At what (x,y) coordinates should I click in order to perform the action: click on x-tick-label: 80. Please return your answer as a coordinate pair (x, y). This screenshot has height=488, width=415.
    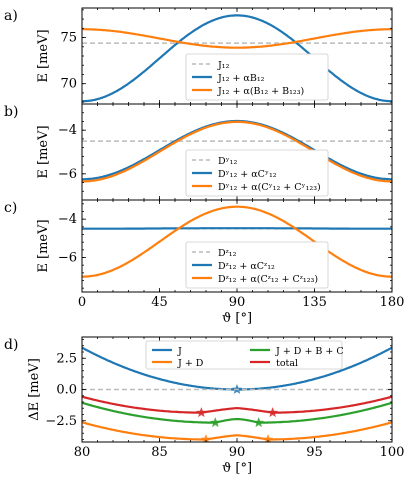
    Looking at the image, I should click on (82, 452).